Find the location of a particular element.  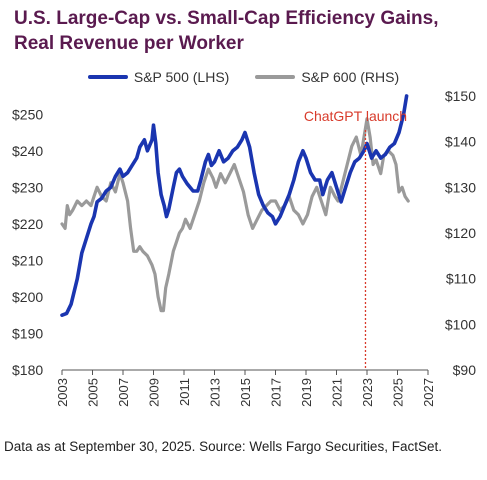

y-right-tick-label: $140 is located at coordinates (460, 142).